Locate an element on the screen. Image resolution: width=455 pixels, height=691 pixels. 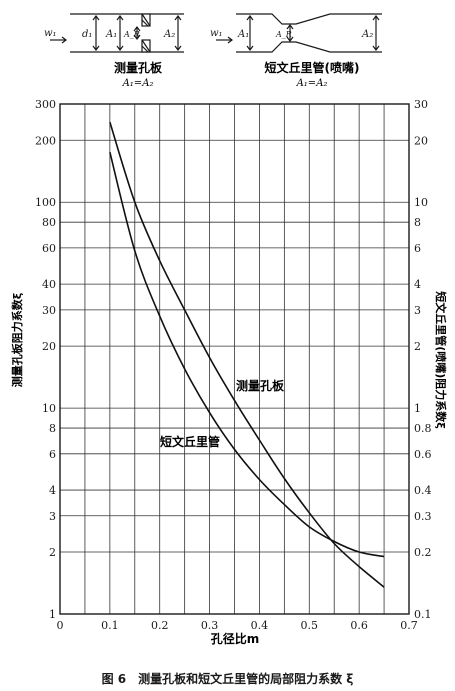
series-label-orifice: 测量孔板 is located at coordinates (260, 385).